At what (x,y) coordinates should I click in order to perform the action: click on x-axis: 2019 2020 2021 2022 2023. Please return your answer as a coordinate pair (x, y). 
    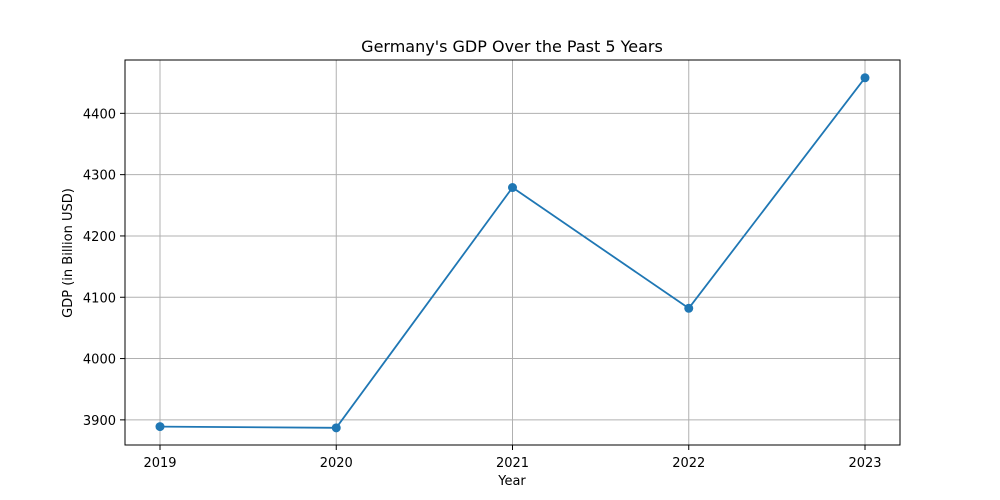
    Looking at the image, I should click on (512, 458).